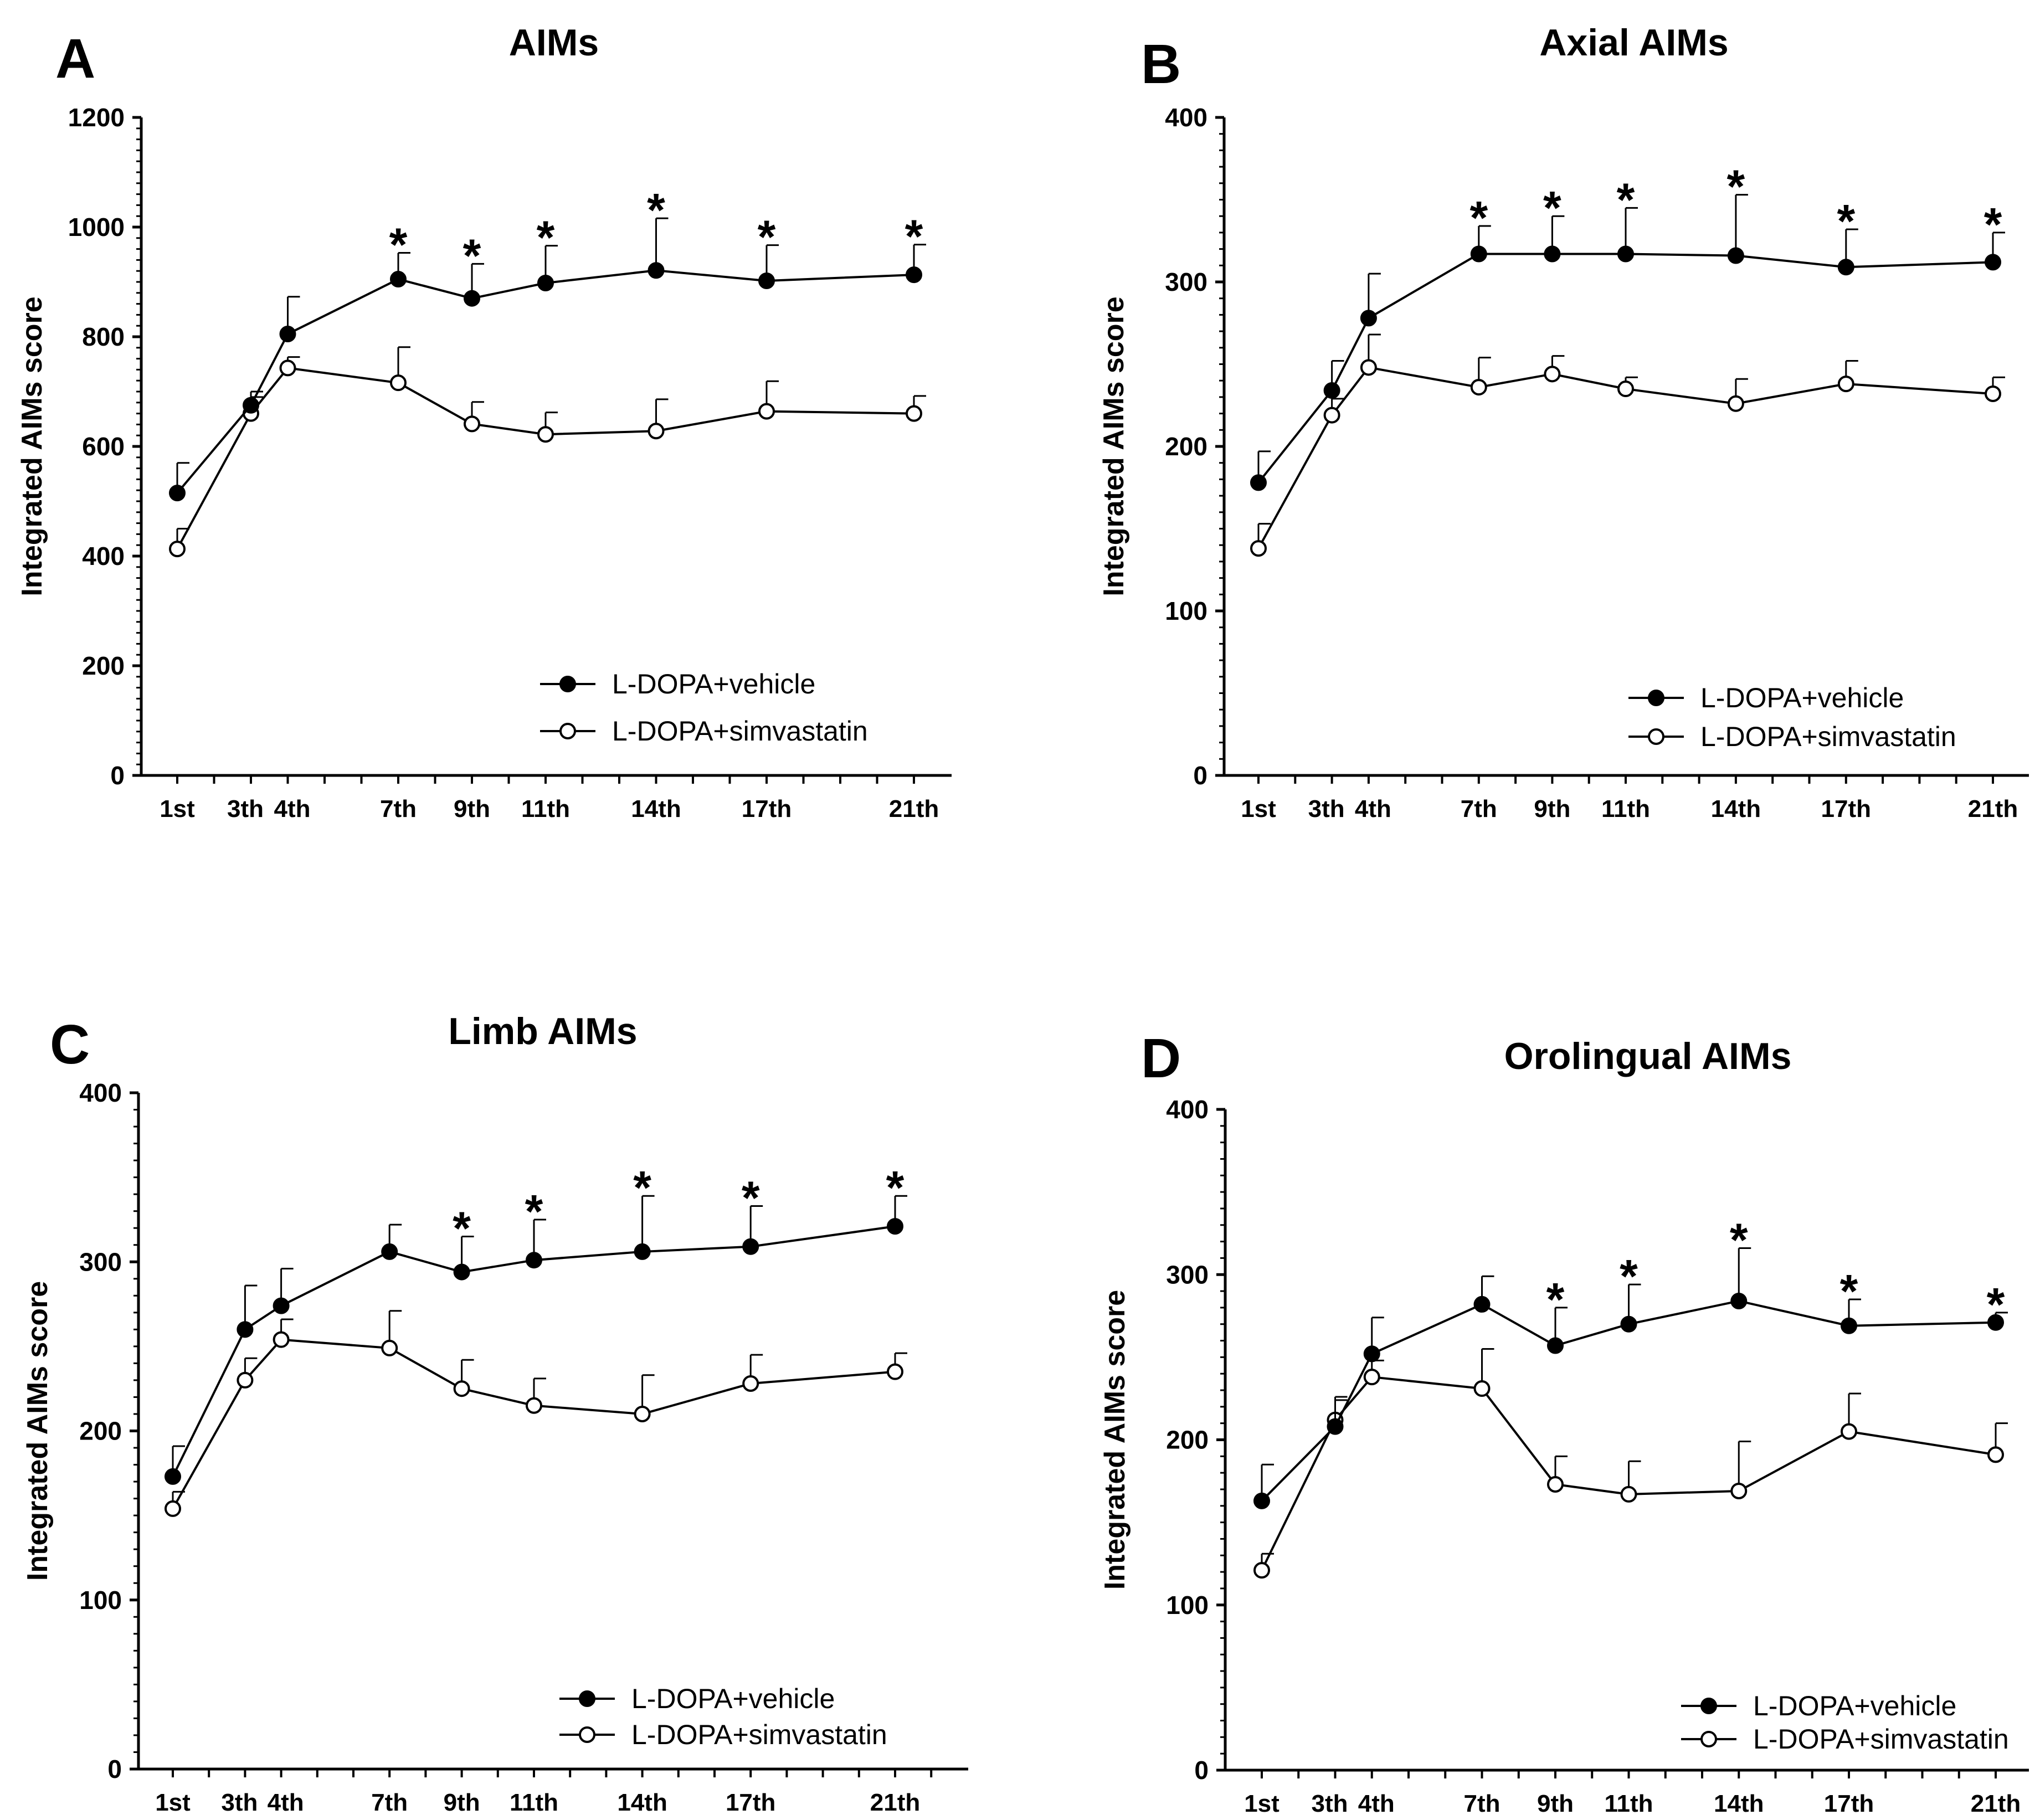 The height and width of the screenshot is (1820, 2040). What do you see at coordinates (1187, 1605) in the screenshot?
I see `y-tick-label: 100` at bounding box center [1187, 1605].